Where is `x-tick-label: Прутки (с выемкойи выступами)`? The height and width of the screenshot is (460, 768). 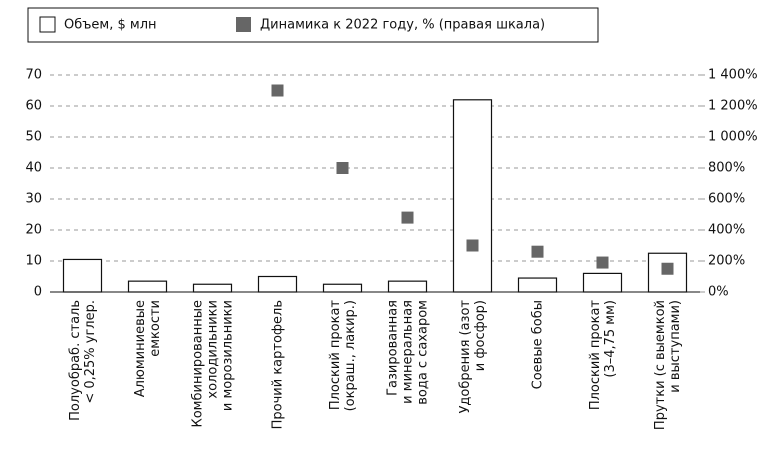 x-tick-label: Прутки (с выемкойи выступами) is located at coordinates (668, 365).